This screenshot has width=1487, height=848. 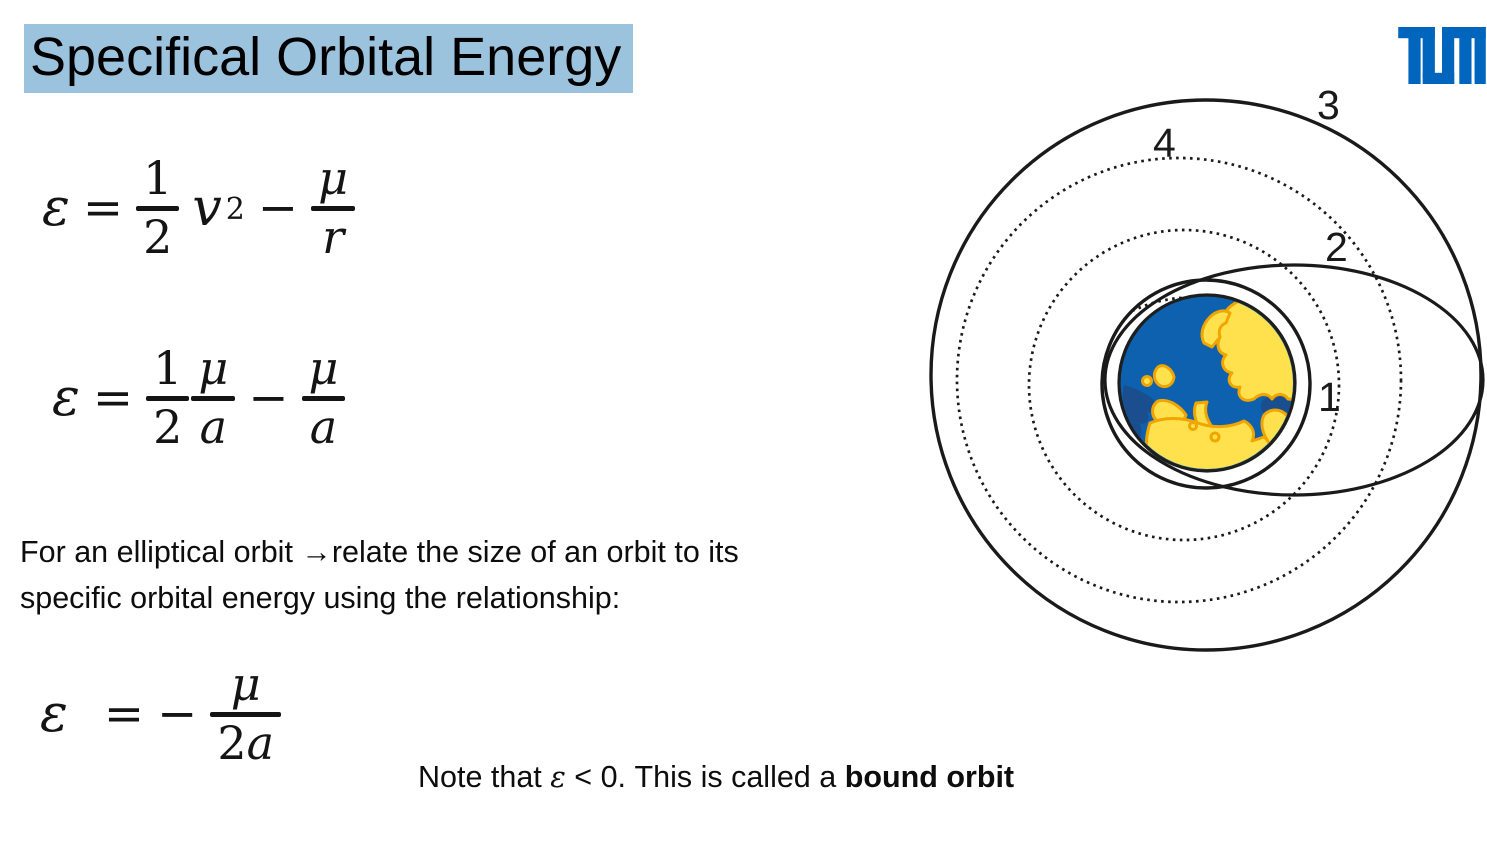 I want to click on orbit-3-label: 3, so click(x=1328, y=106).